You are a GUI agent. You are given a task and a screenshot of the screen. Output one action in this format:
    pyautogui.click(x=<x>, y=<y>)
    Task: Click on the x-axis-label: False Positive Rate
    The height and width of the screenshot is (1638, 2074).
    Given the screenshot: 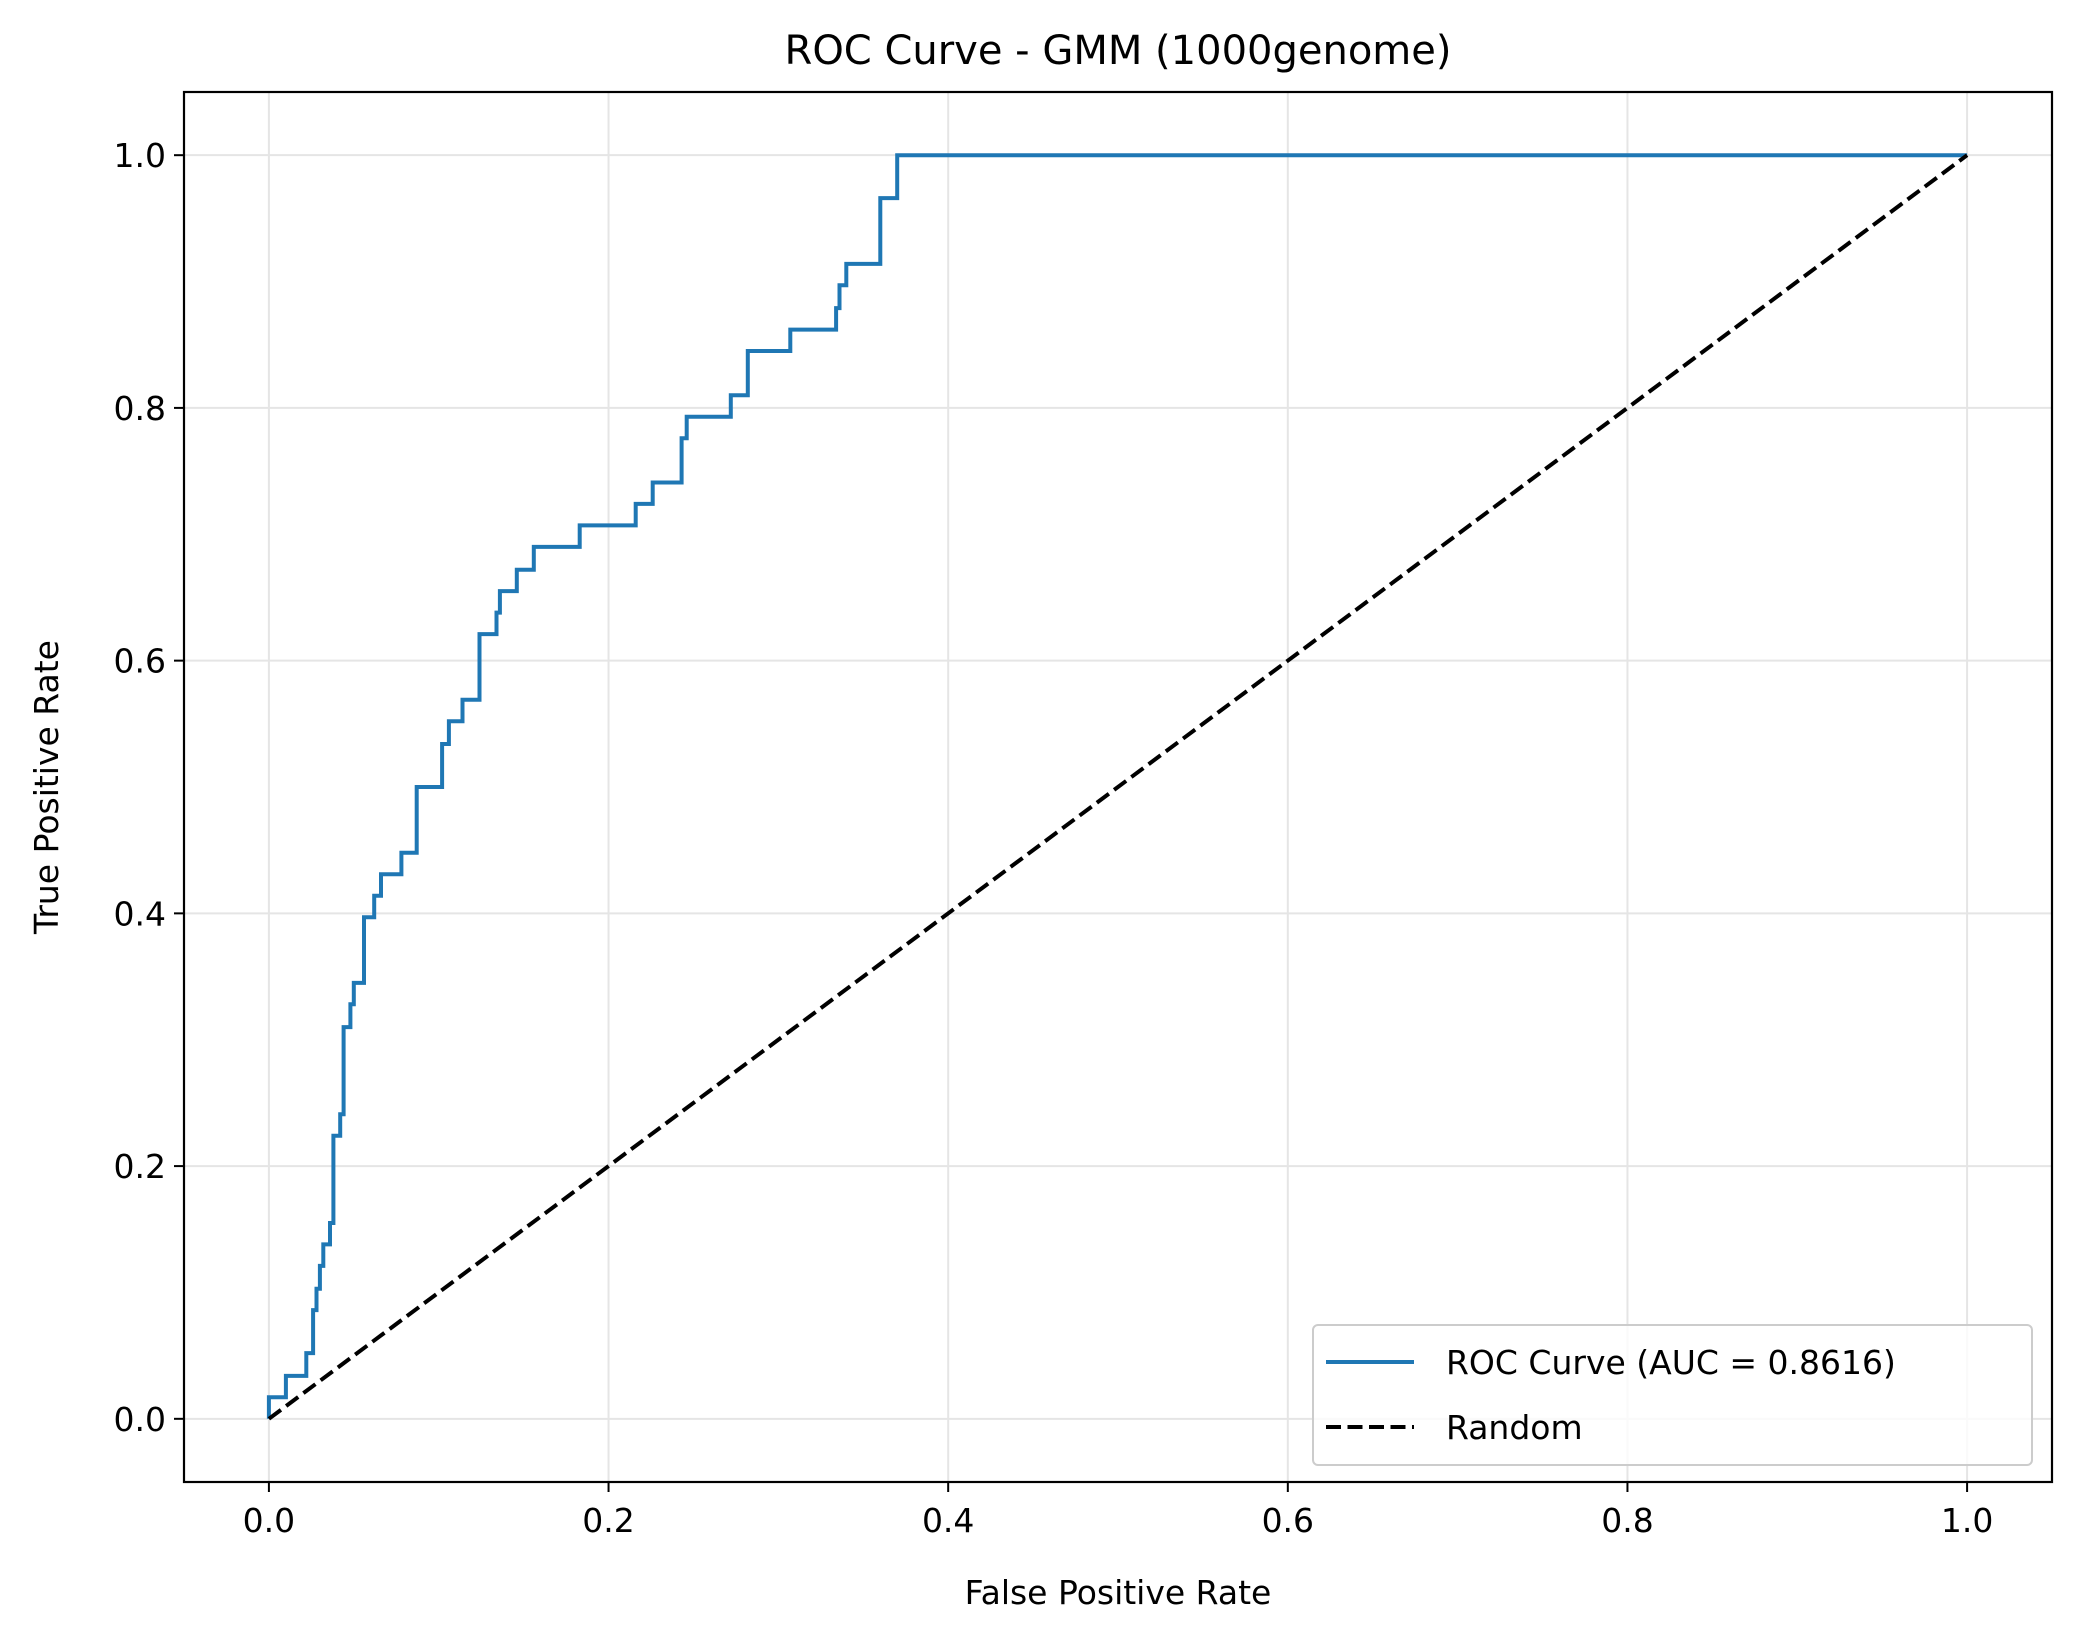 What is the action you would take?
    pyautogui.click(x=1118, y=1592)
    